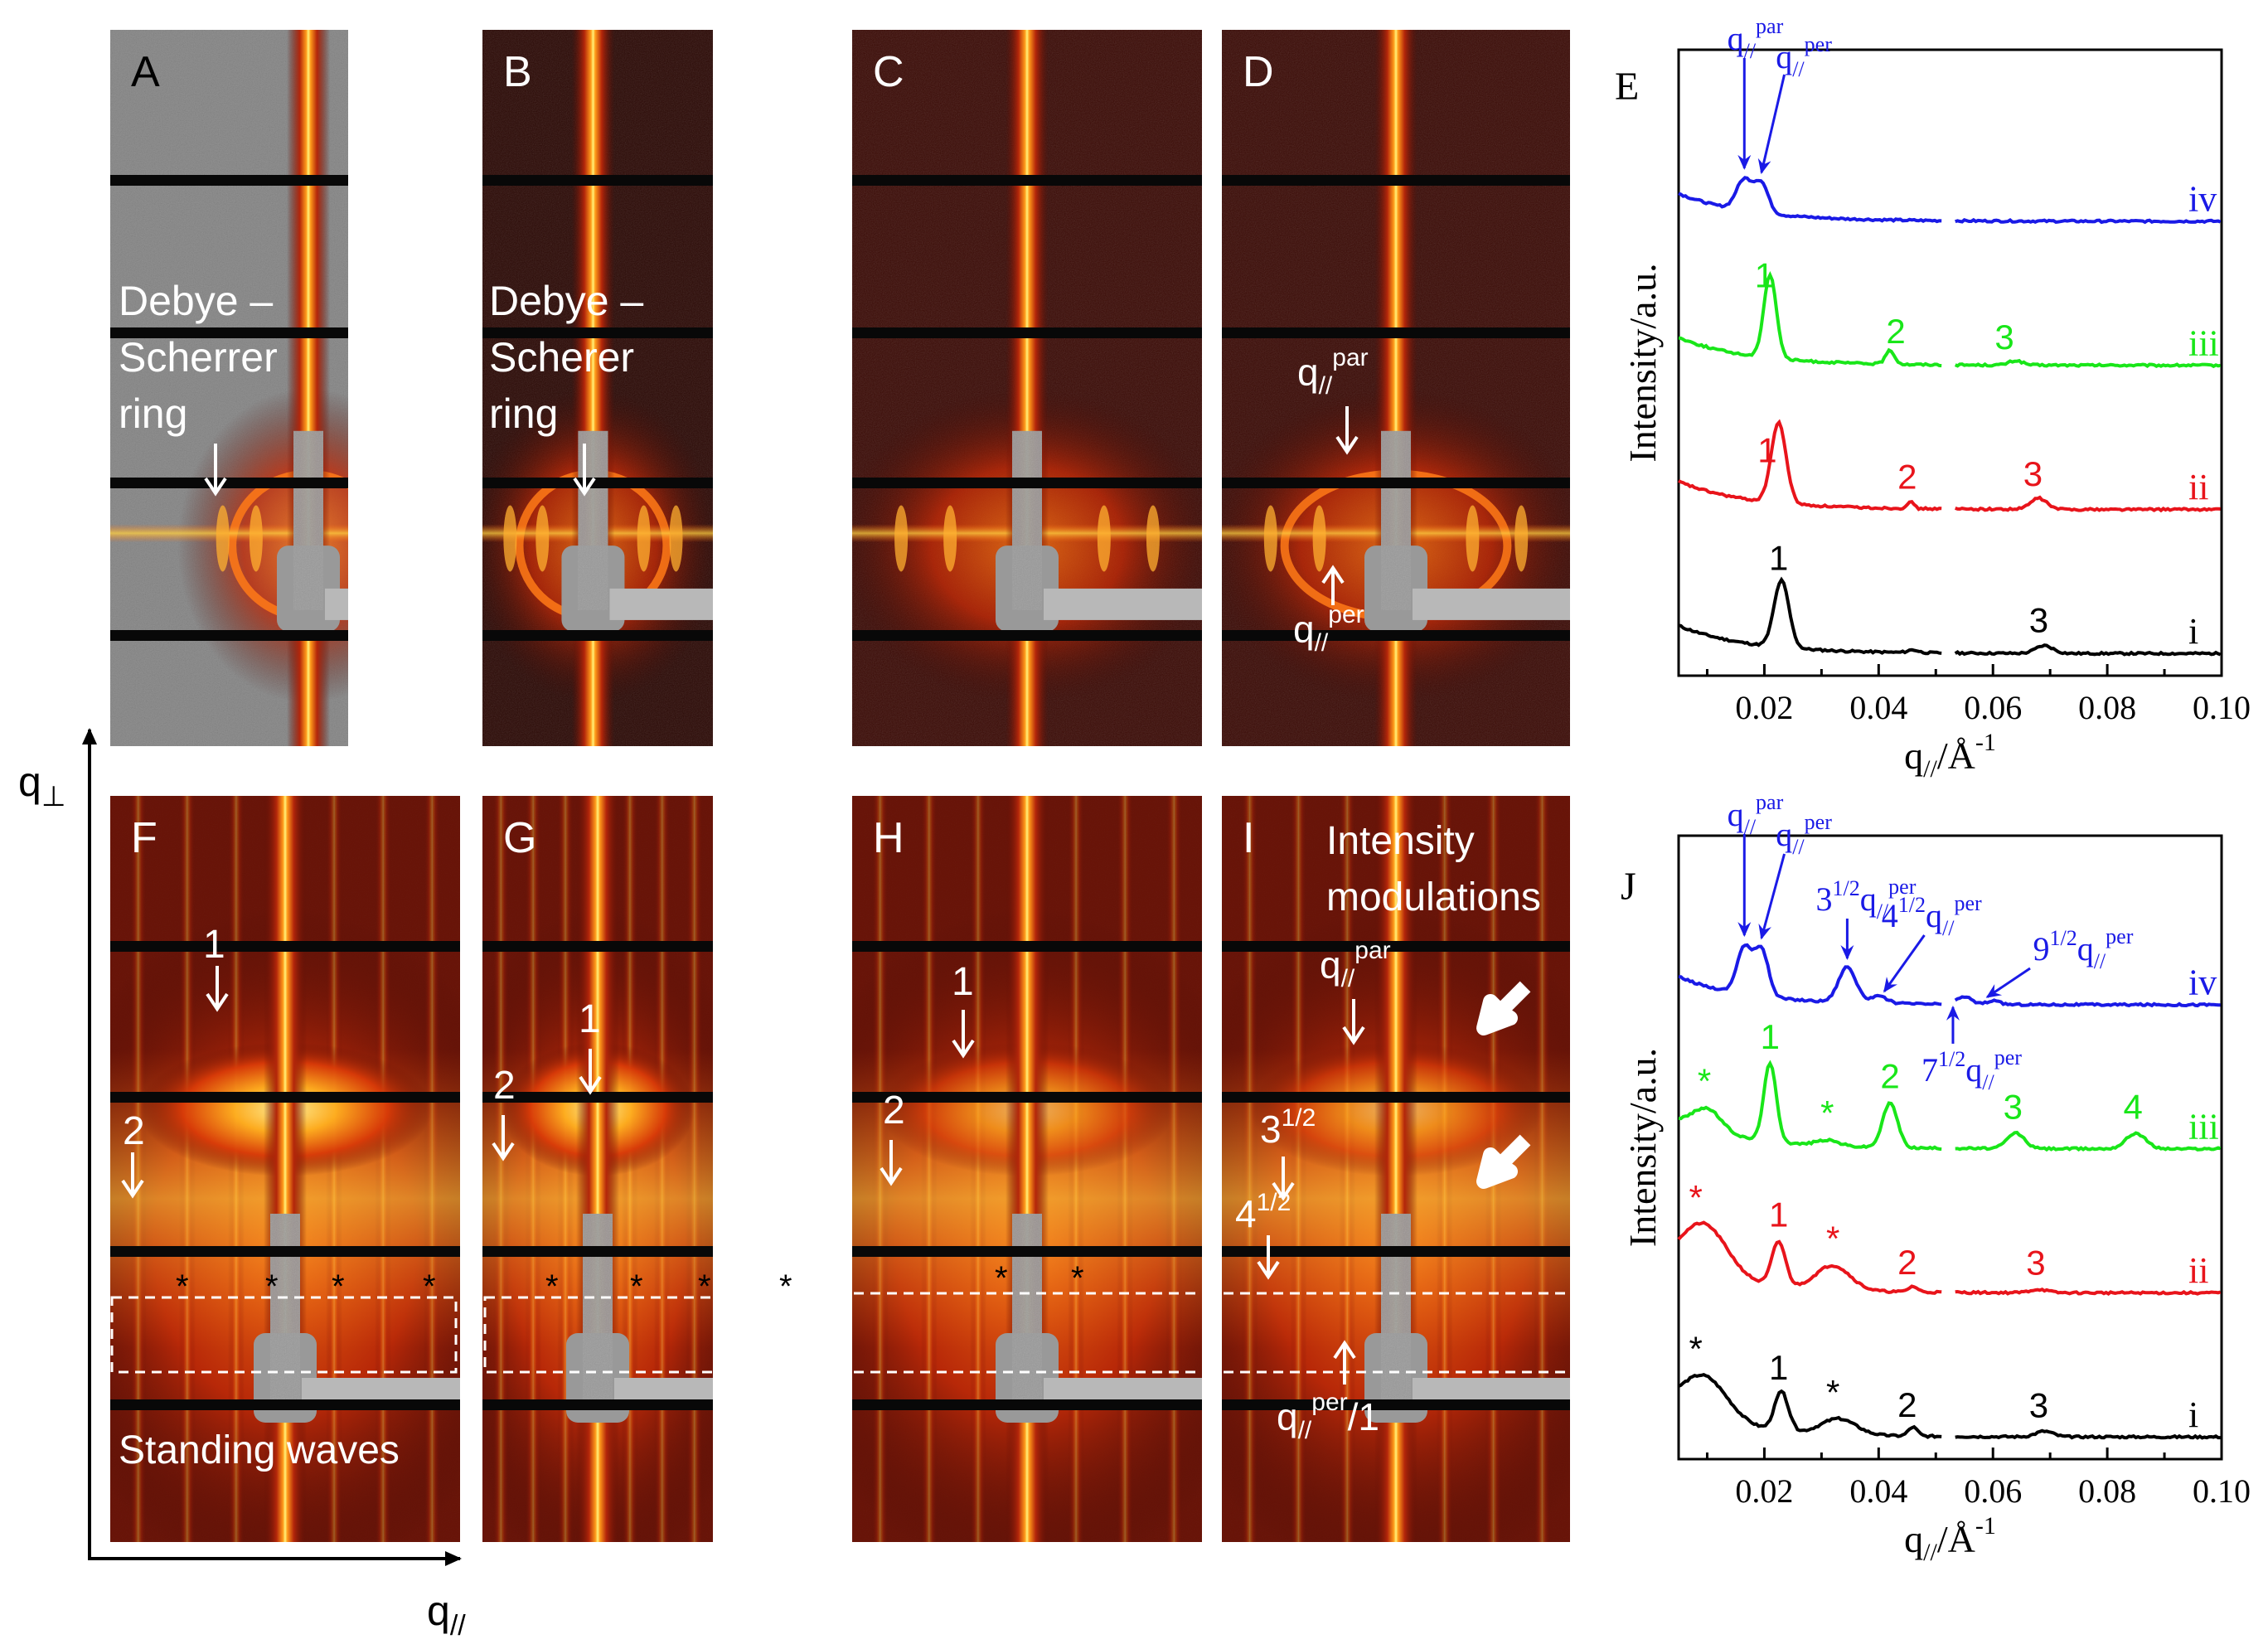 This screenshot has height=1644, width=2268. I want to click on panel-letter: E, so click(1627, 87).